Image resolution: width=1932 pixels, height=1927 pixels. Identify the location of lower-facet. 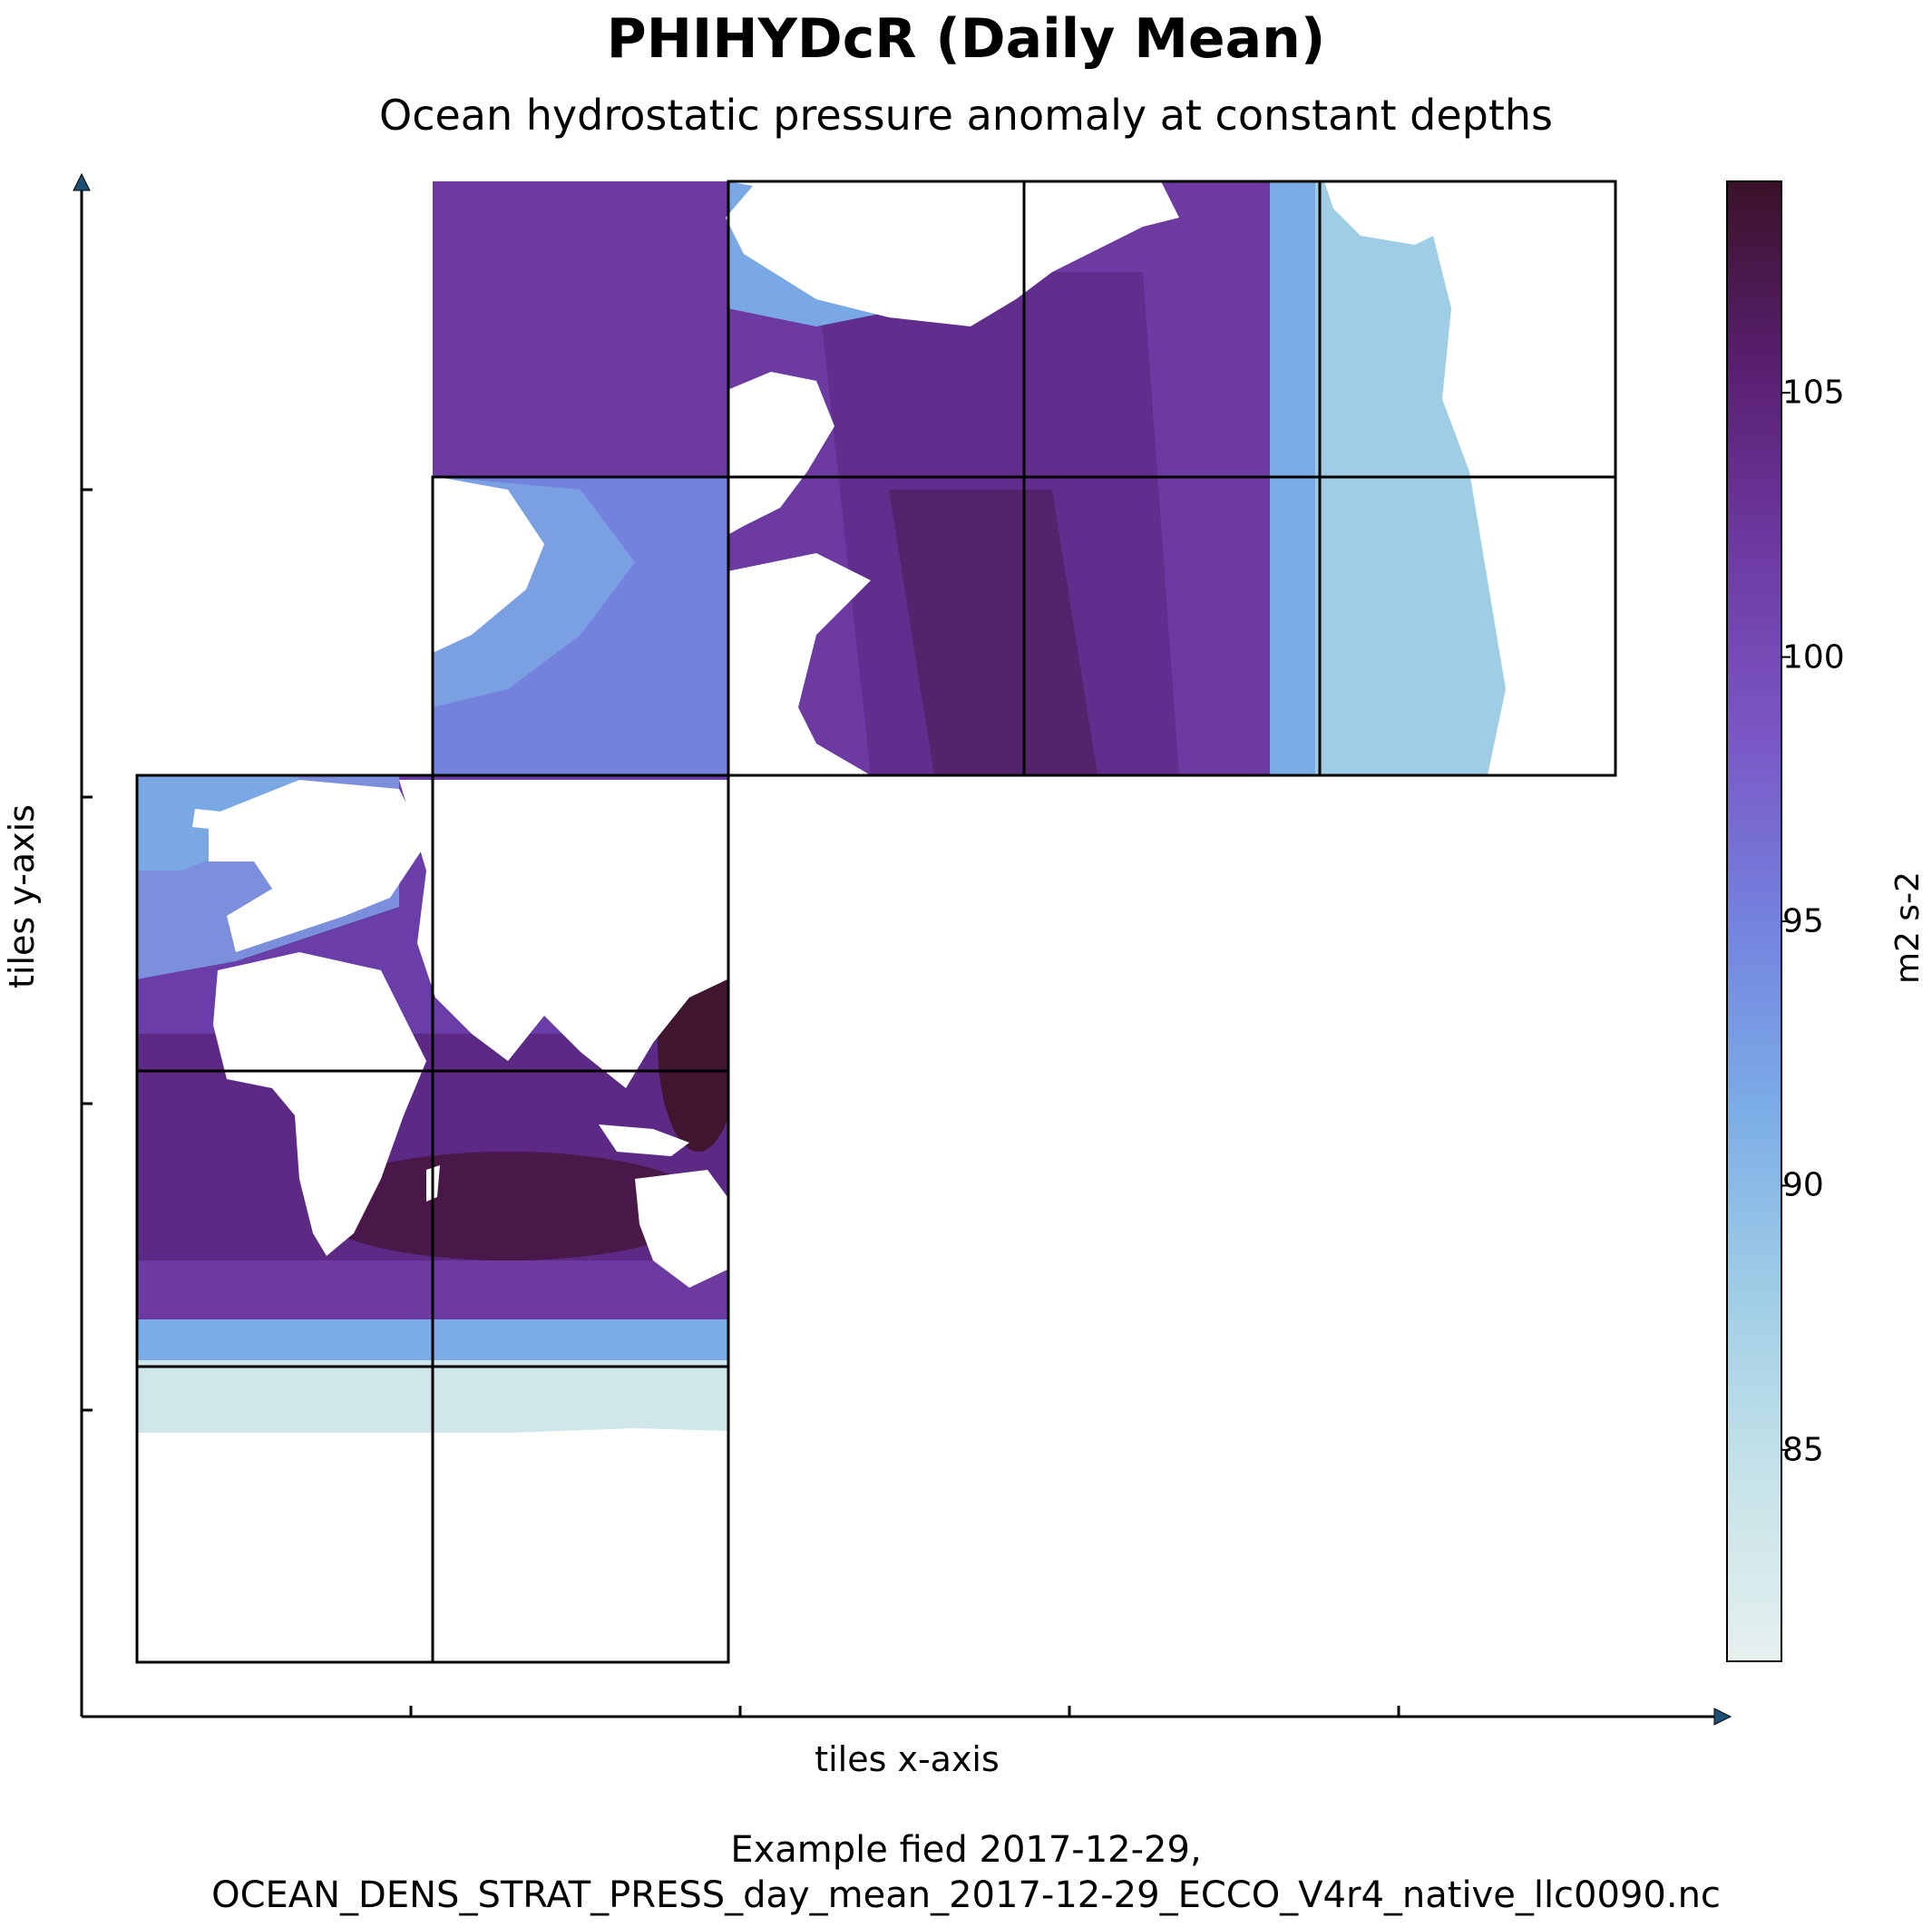
(431, 1219).